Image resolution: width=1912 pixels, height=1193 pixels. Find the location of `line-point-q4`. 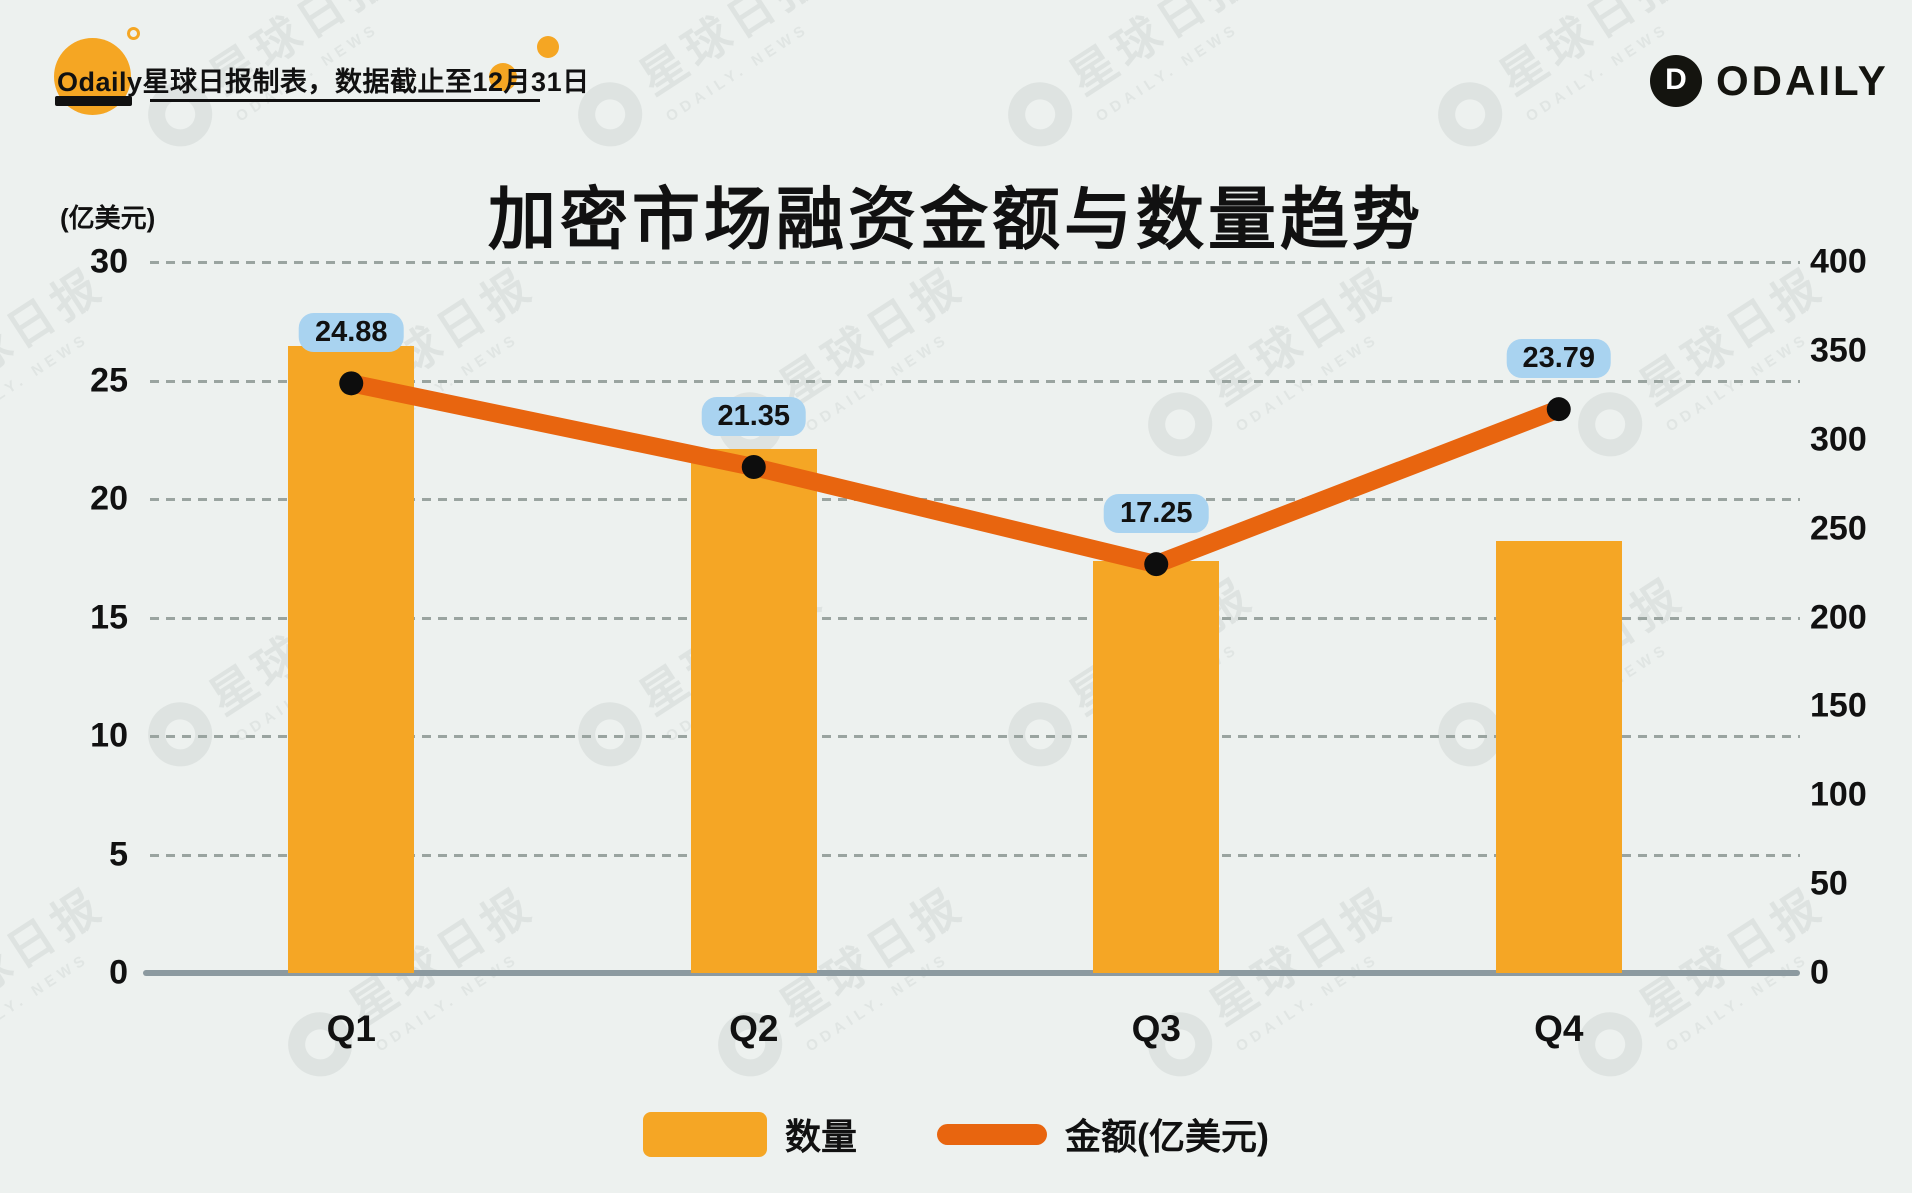

line-point-q4 is located at coordinates (1558, 409).